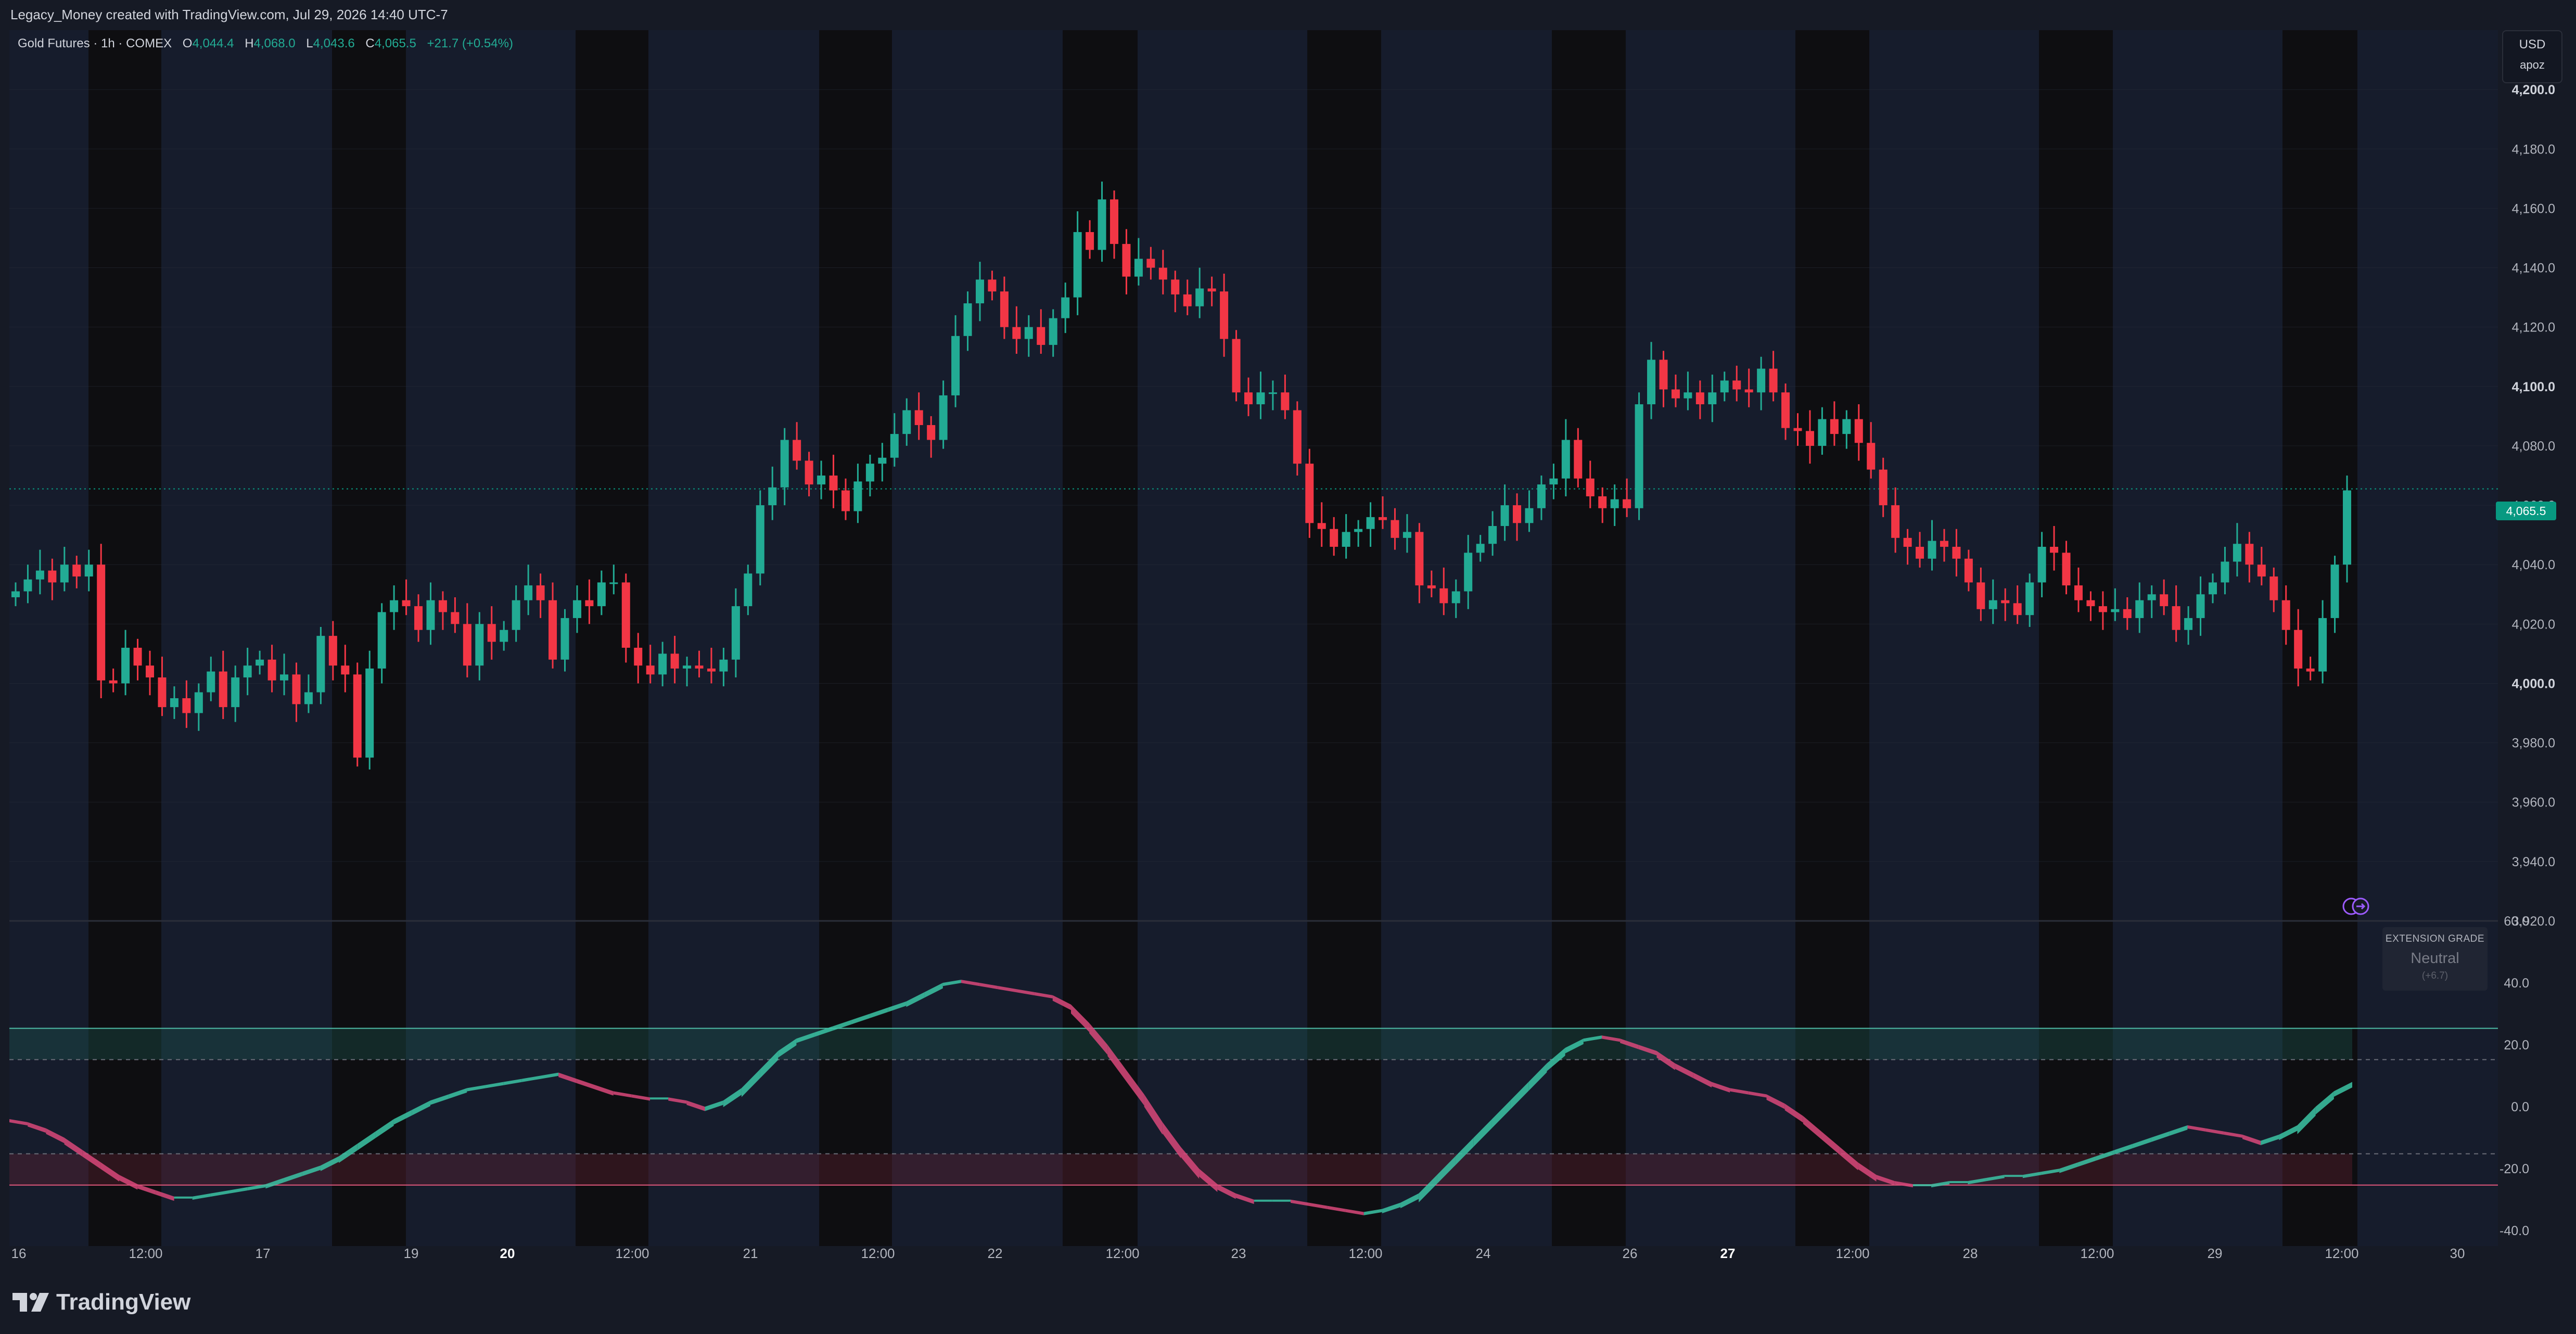 The height and width of the screenshot is (1334, 2576). Describe the element at coordinates (2520, 1107) in the screenshot. I see `oscillator-tick-label: 0.0` at that location.